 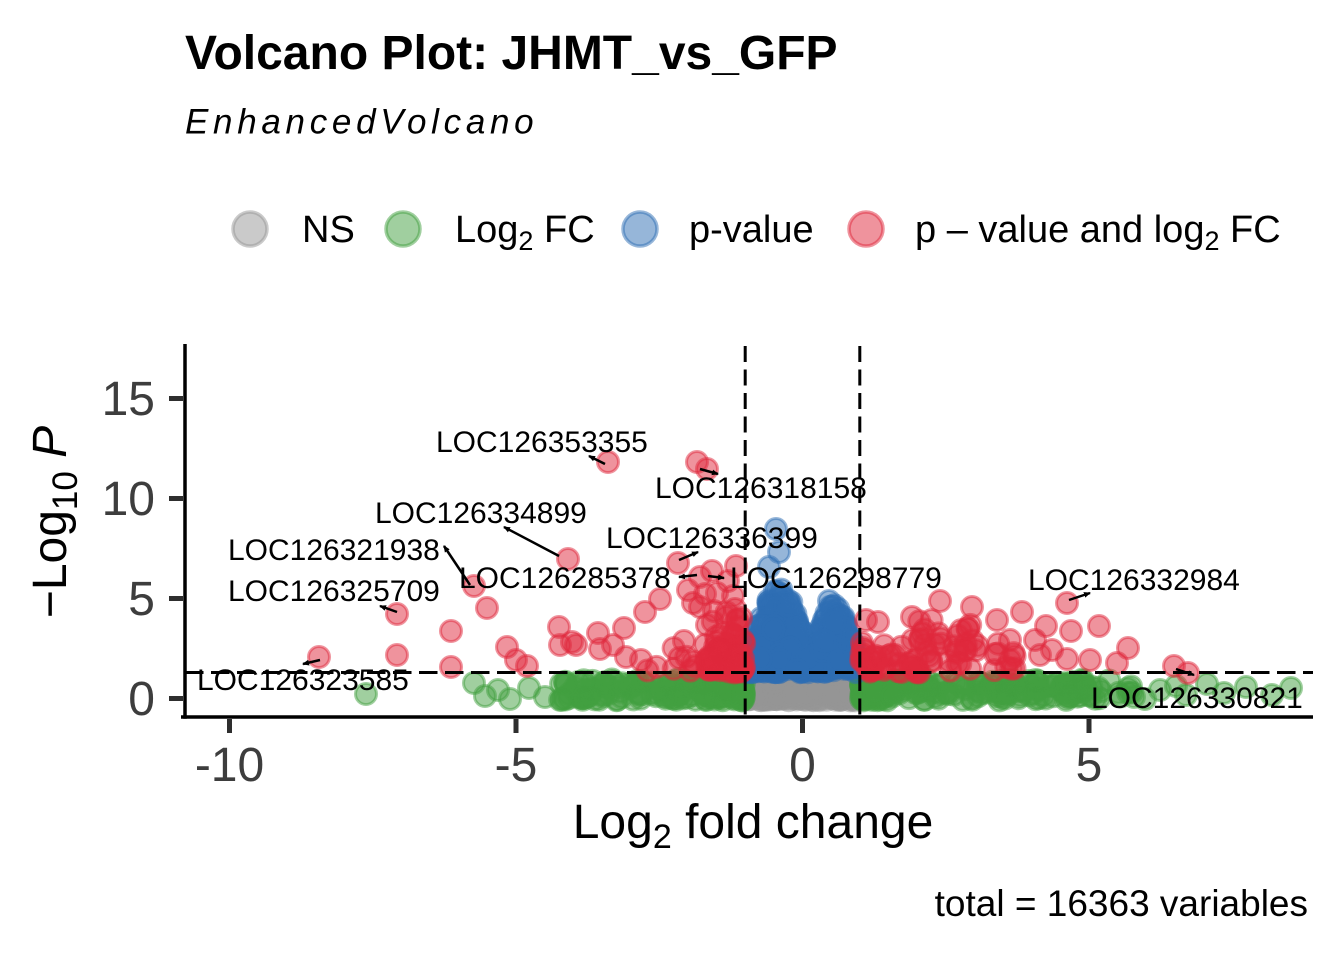 I want to click on svg-text: total = 16363 variables, so click(x=1121, y=903).